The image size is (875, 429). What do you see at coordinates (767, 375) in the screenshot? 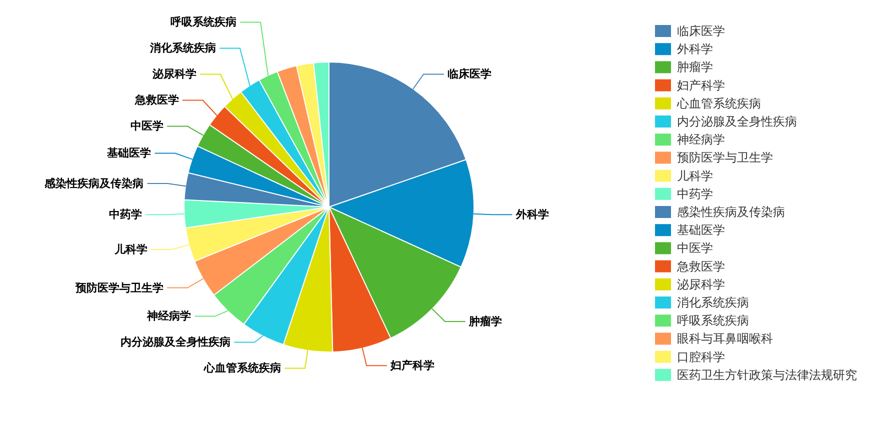
I see `legend-label: 医药卫生方针政策与法律法规研究` at bounding box center [767, 375].